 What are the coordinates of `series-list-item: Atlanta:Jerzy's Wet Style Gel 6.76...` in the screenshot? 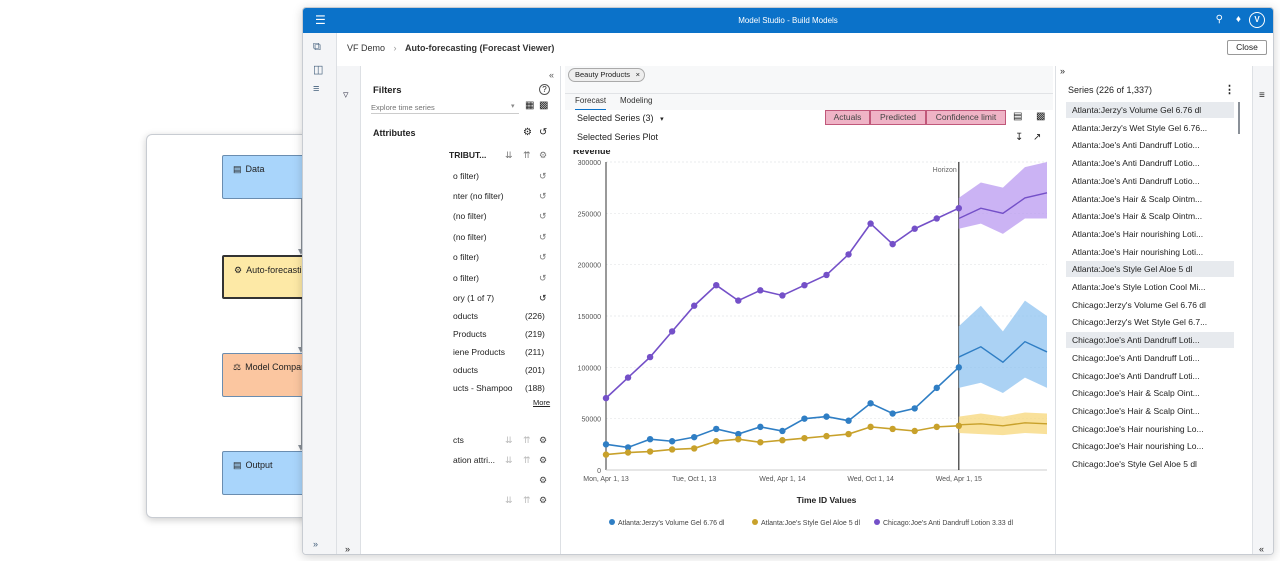 It's located at (1140, 127).